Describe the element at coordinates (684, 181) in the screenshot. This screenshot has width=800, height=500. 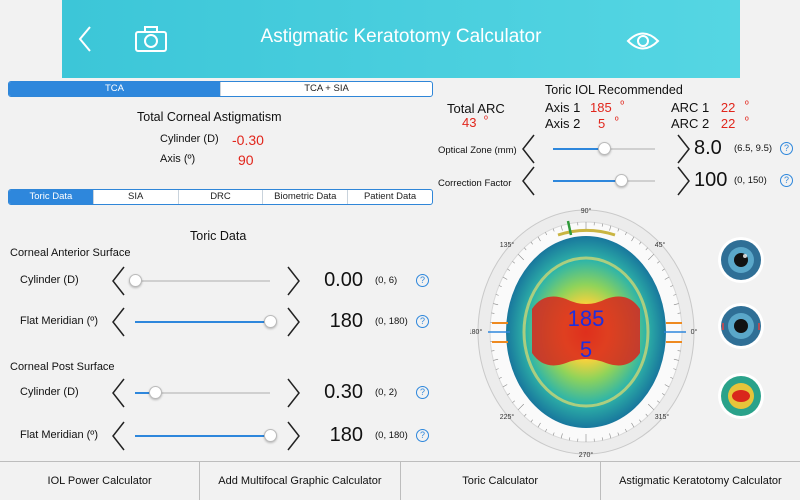
I see `correction-factor-increment-icon` at that location.